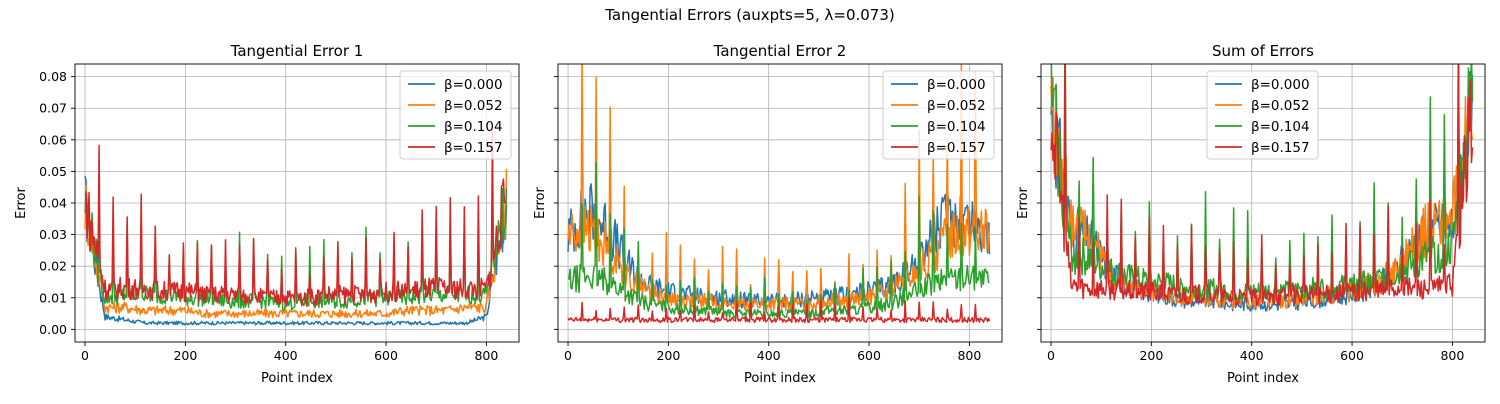  Describe the element at coordinates (749, 15) in the screenshot. I see `figure-title: Tangential Errors (auxpts=5, λ=0.073)` at that location.